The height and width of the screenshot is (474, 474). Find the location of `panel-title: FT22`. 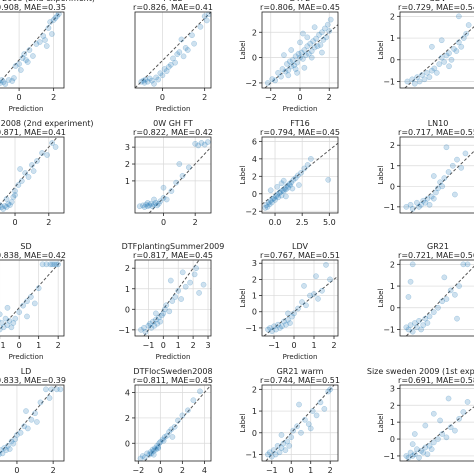

panel-title: FT22 is located at coordinates (173, 1).